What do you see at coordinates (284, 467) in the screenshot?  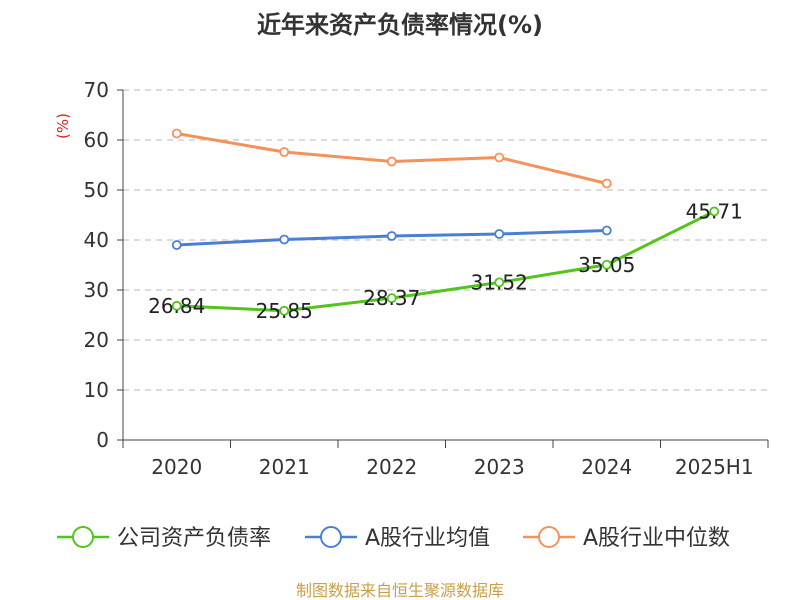 I see `x-tick-label: 2021` at bounding box center [284, 467].